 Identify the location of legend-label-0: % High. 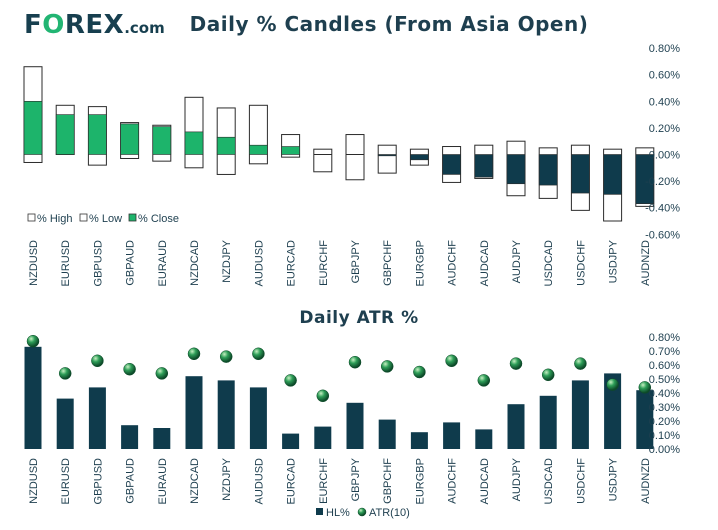
(54, 219).